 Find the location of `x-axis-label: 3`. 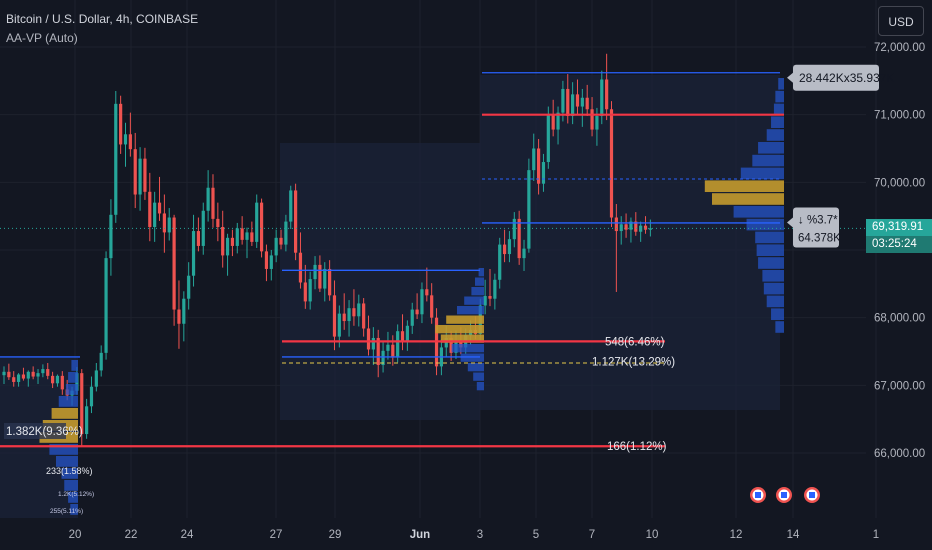

x-axis-label: 3 is located at coordinates (480, 535).